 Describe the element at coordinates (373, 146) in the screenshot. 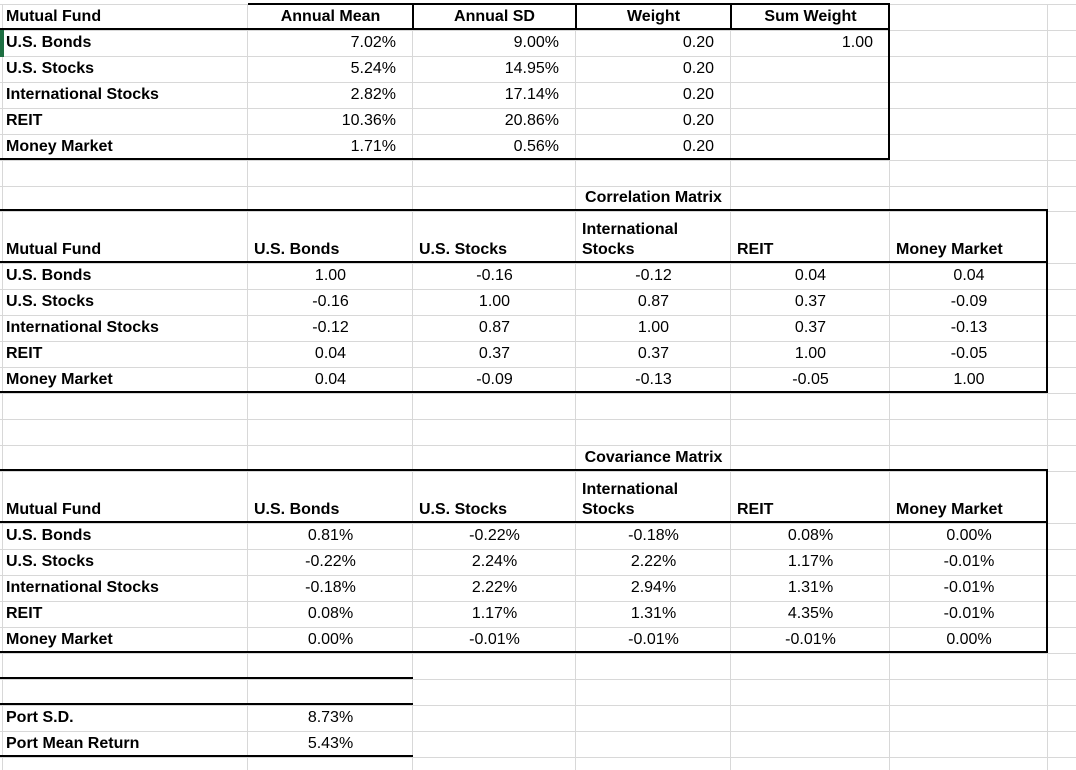

I see `cell-annual-mean: 1.71%` at that location.